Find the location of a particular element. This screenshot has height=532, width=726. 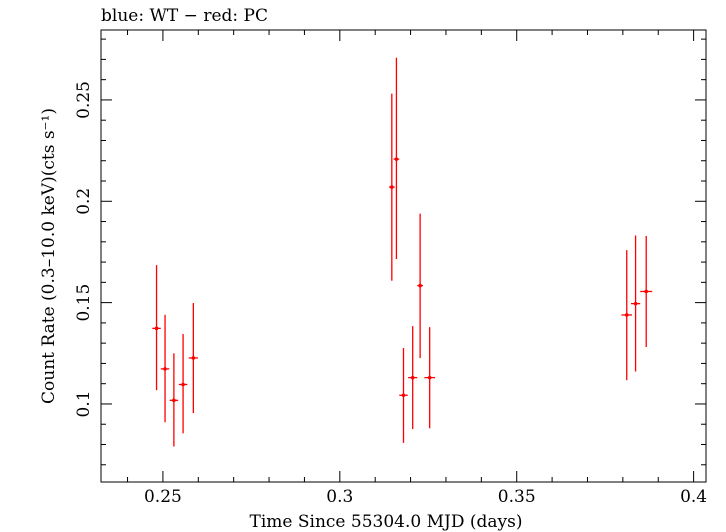

chart-title: blue: WT − red: PC is located at coordinates (184, 16).